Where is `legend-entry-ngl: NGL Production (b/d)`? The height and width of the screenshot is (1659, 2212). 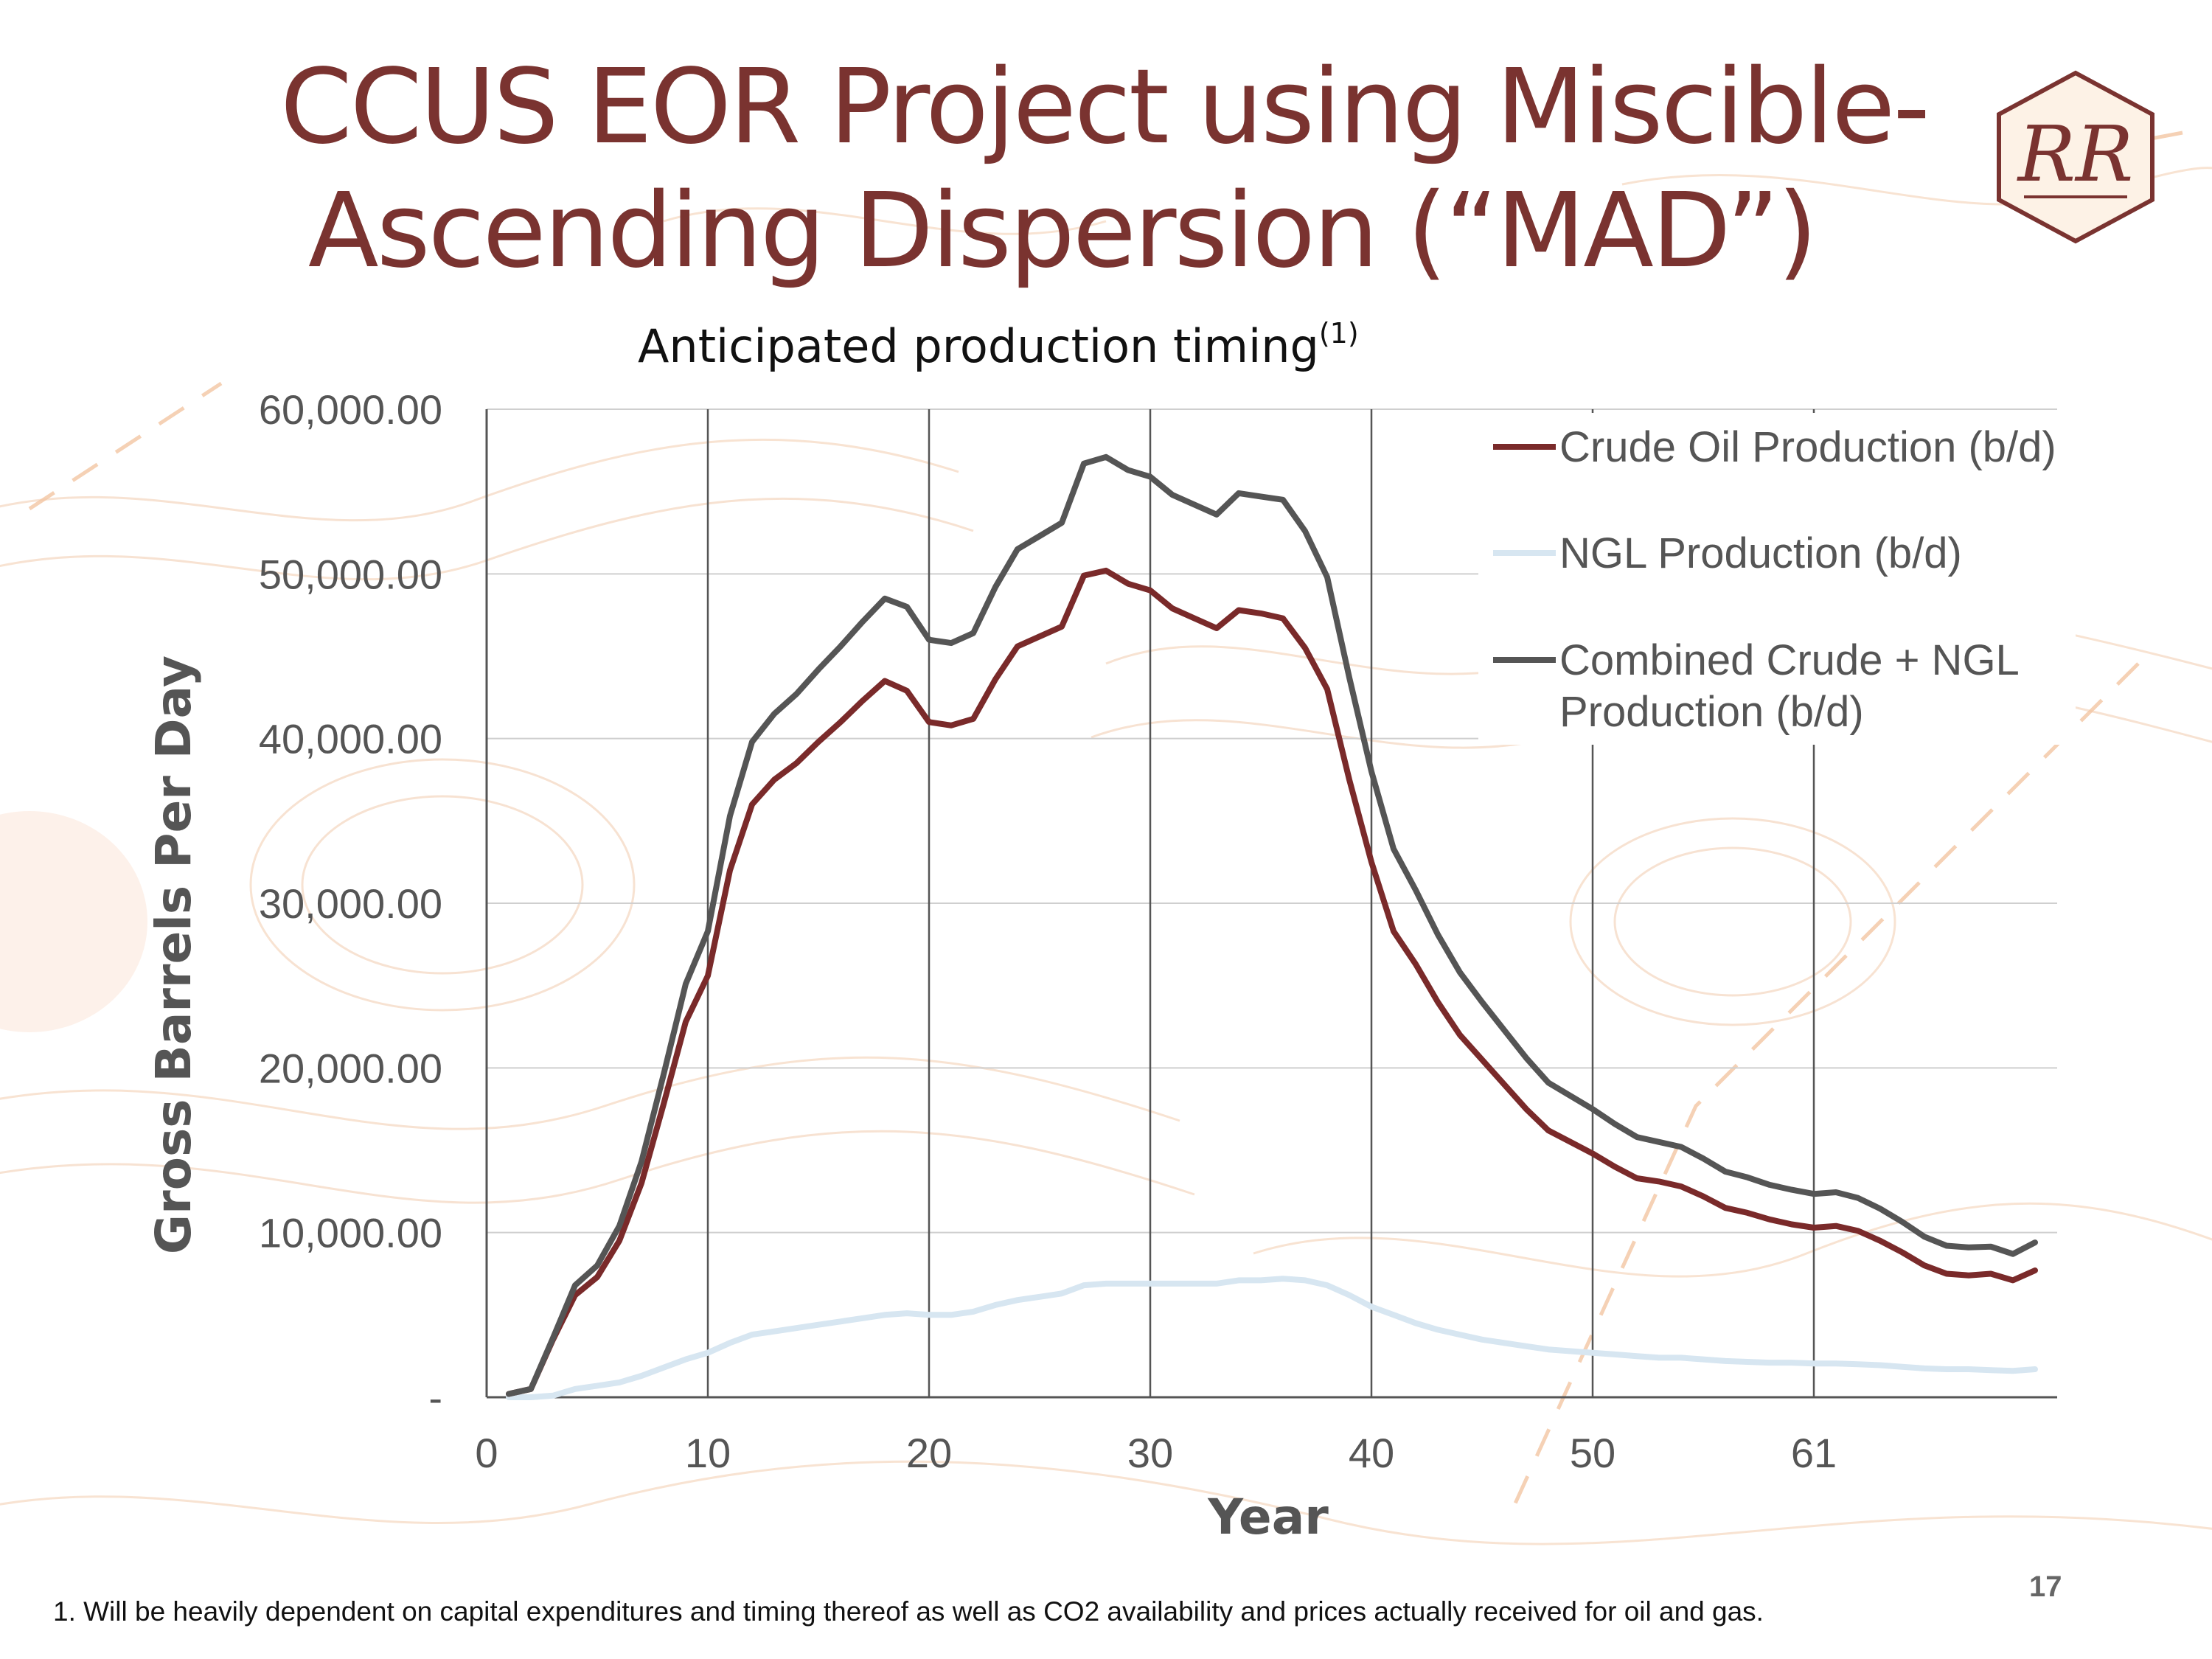
legend-entry-ngl: NGL Production (b/d) is located at coordinates (1727, 553).